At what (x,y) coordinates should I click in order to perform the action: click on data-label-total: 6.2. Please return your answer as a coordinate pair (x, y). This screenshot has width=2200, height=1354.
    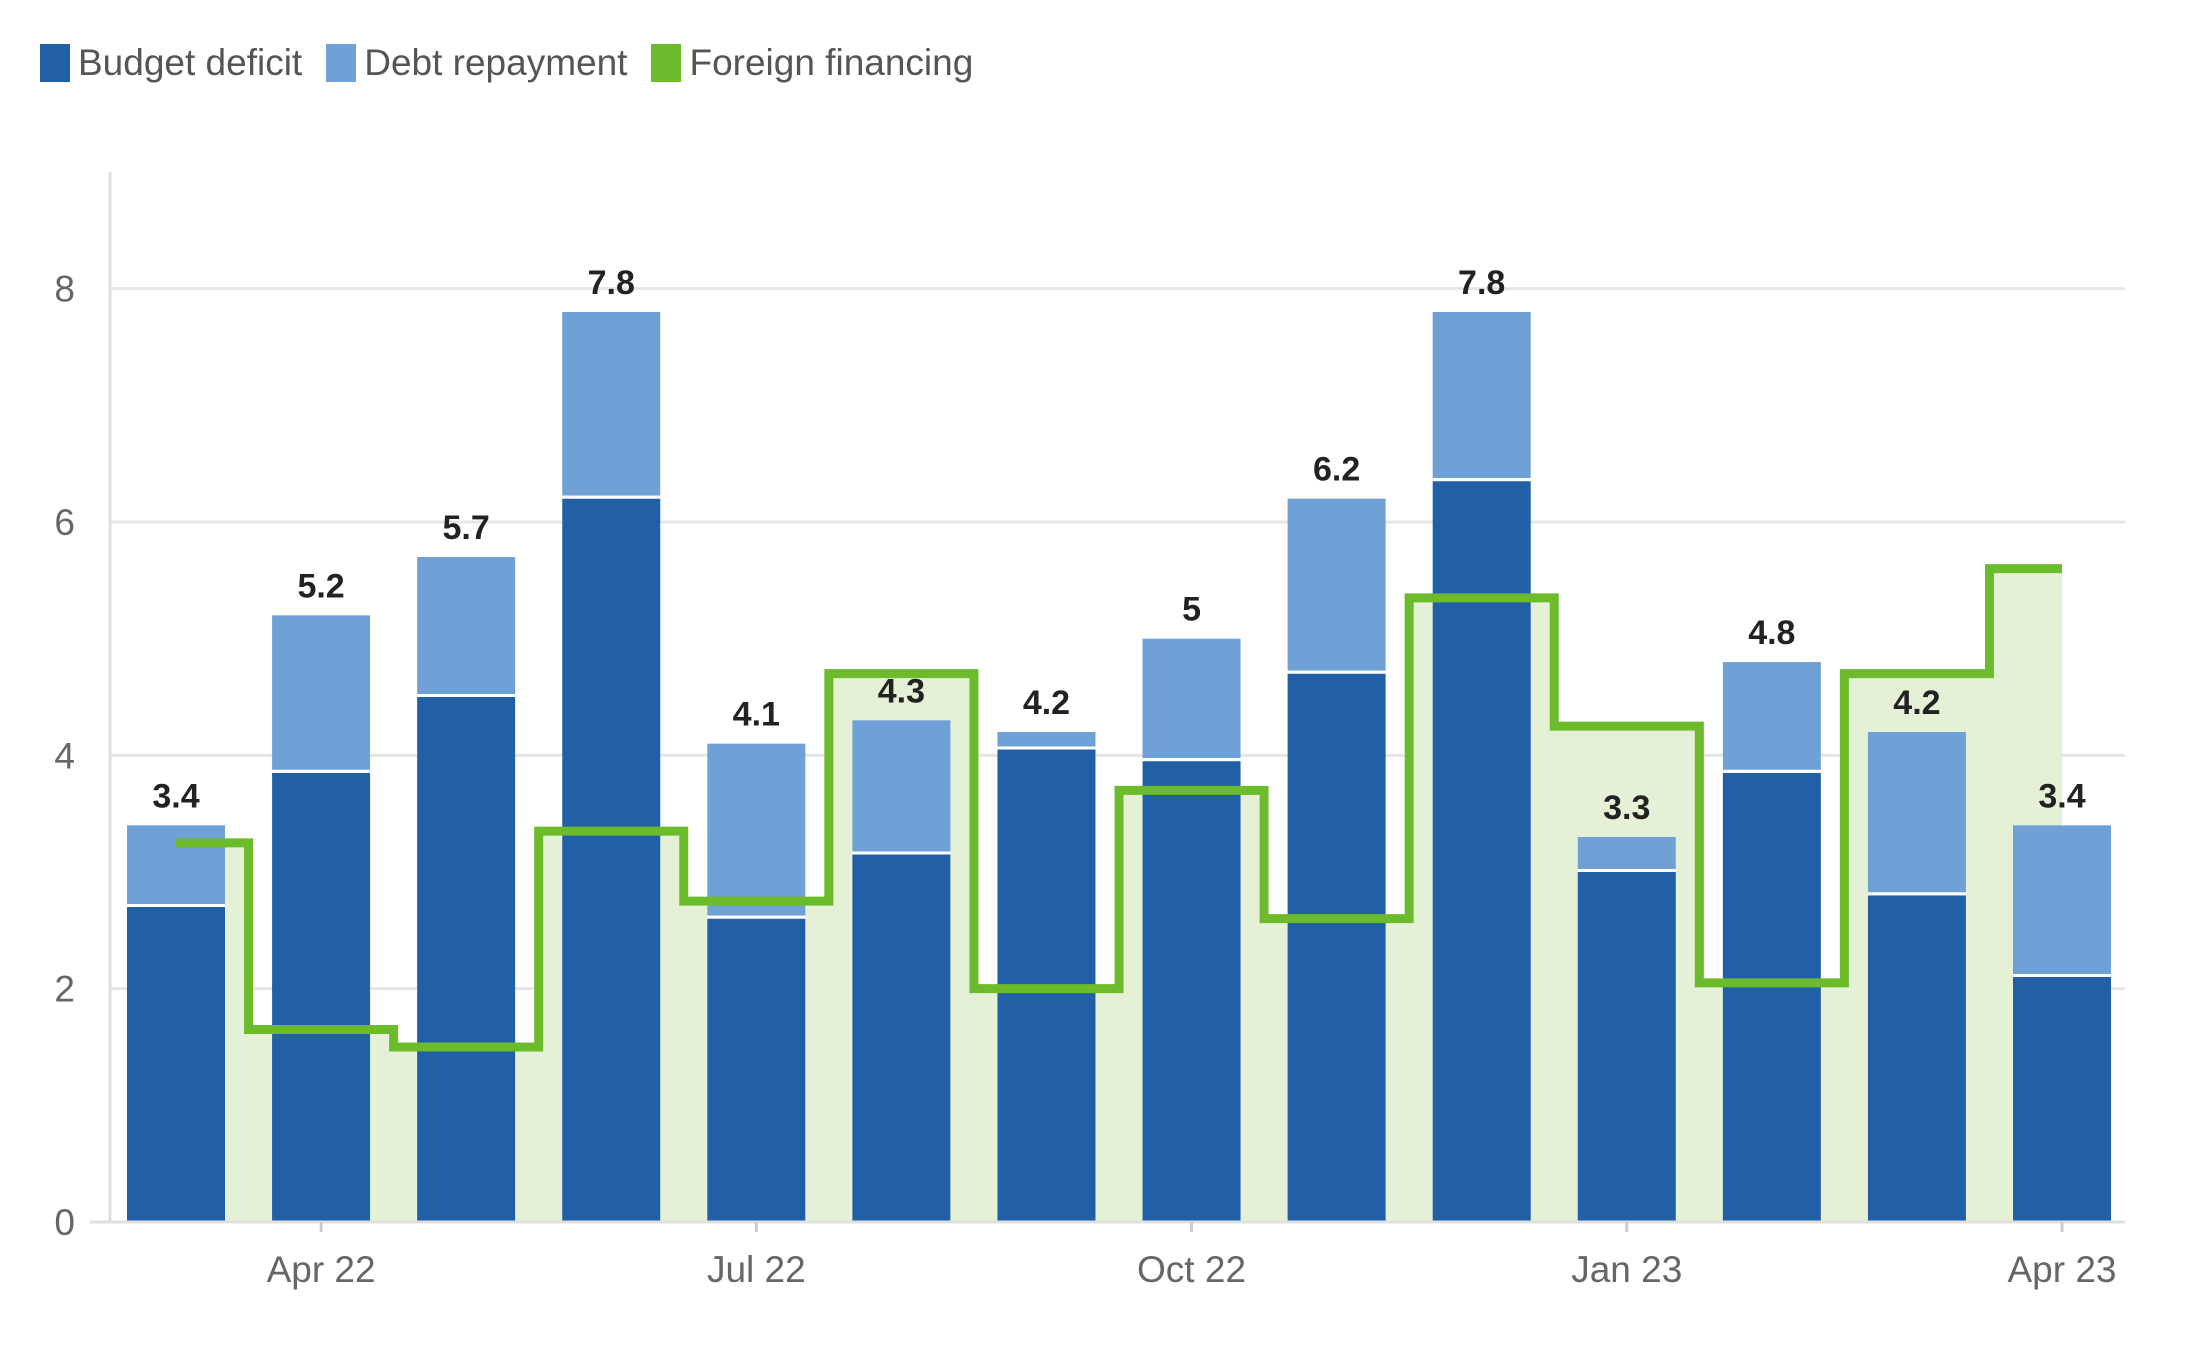
    Looking at the image, I should click on (1336, 470).